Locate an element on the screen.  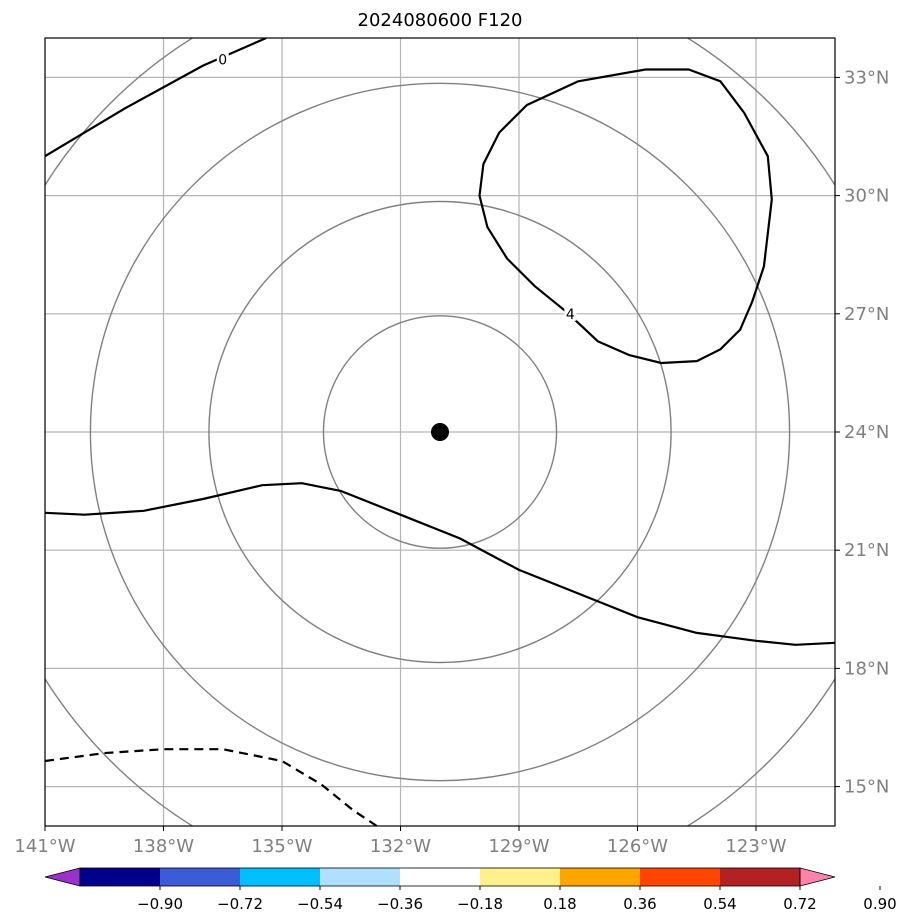
lon-tick-label-3: 132°W is located at coordinates (400, 846).